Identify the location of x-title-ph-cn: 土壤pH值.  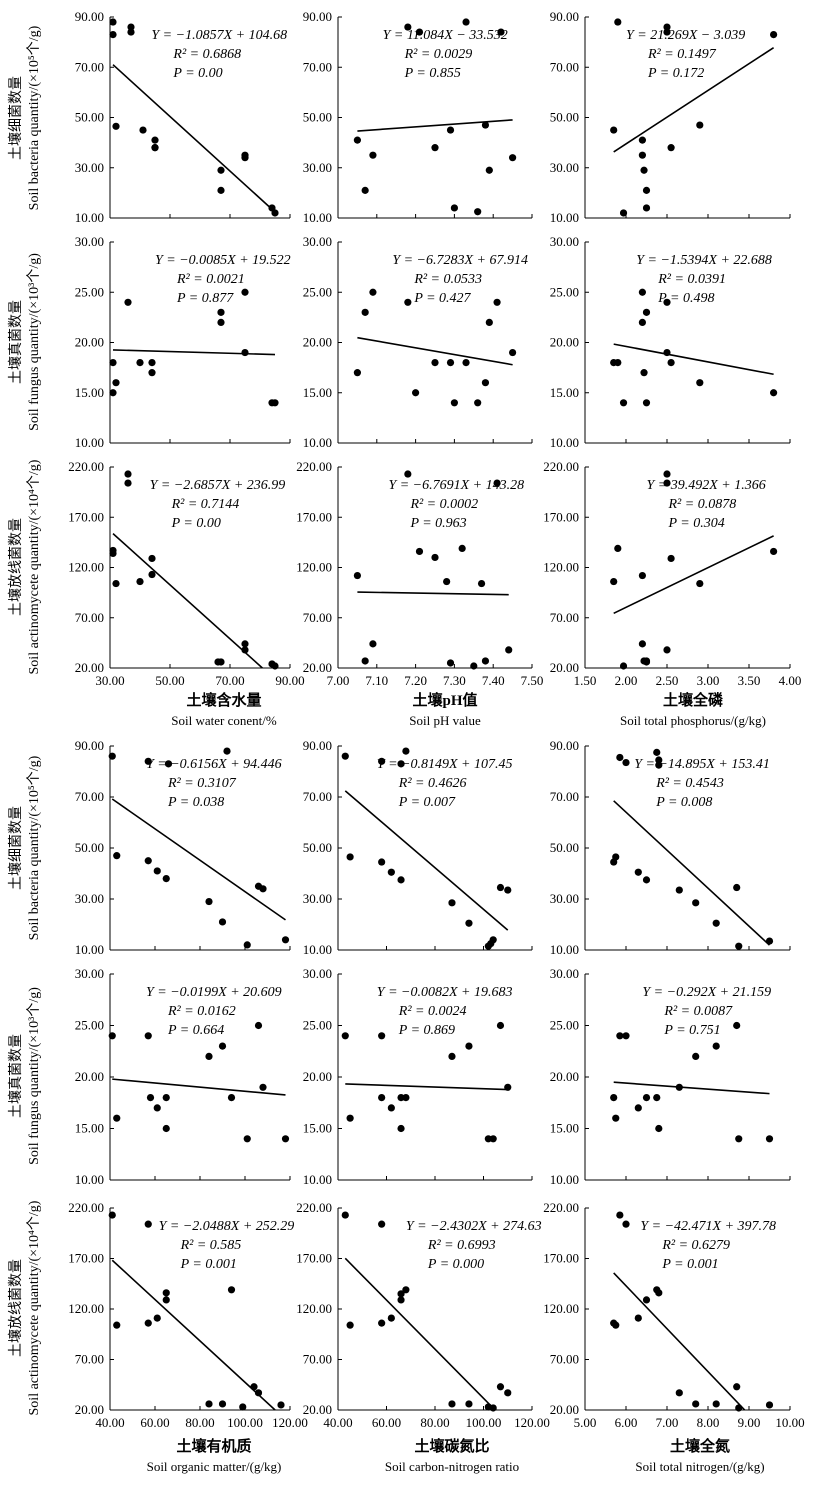
(444, 700).